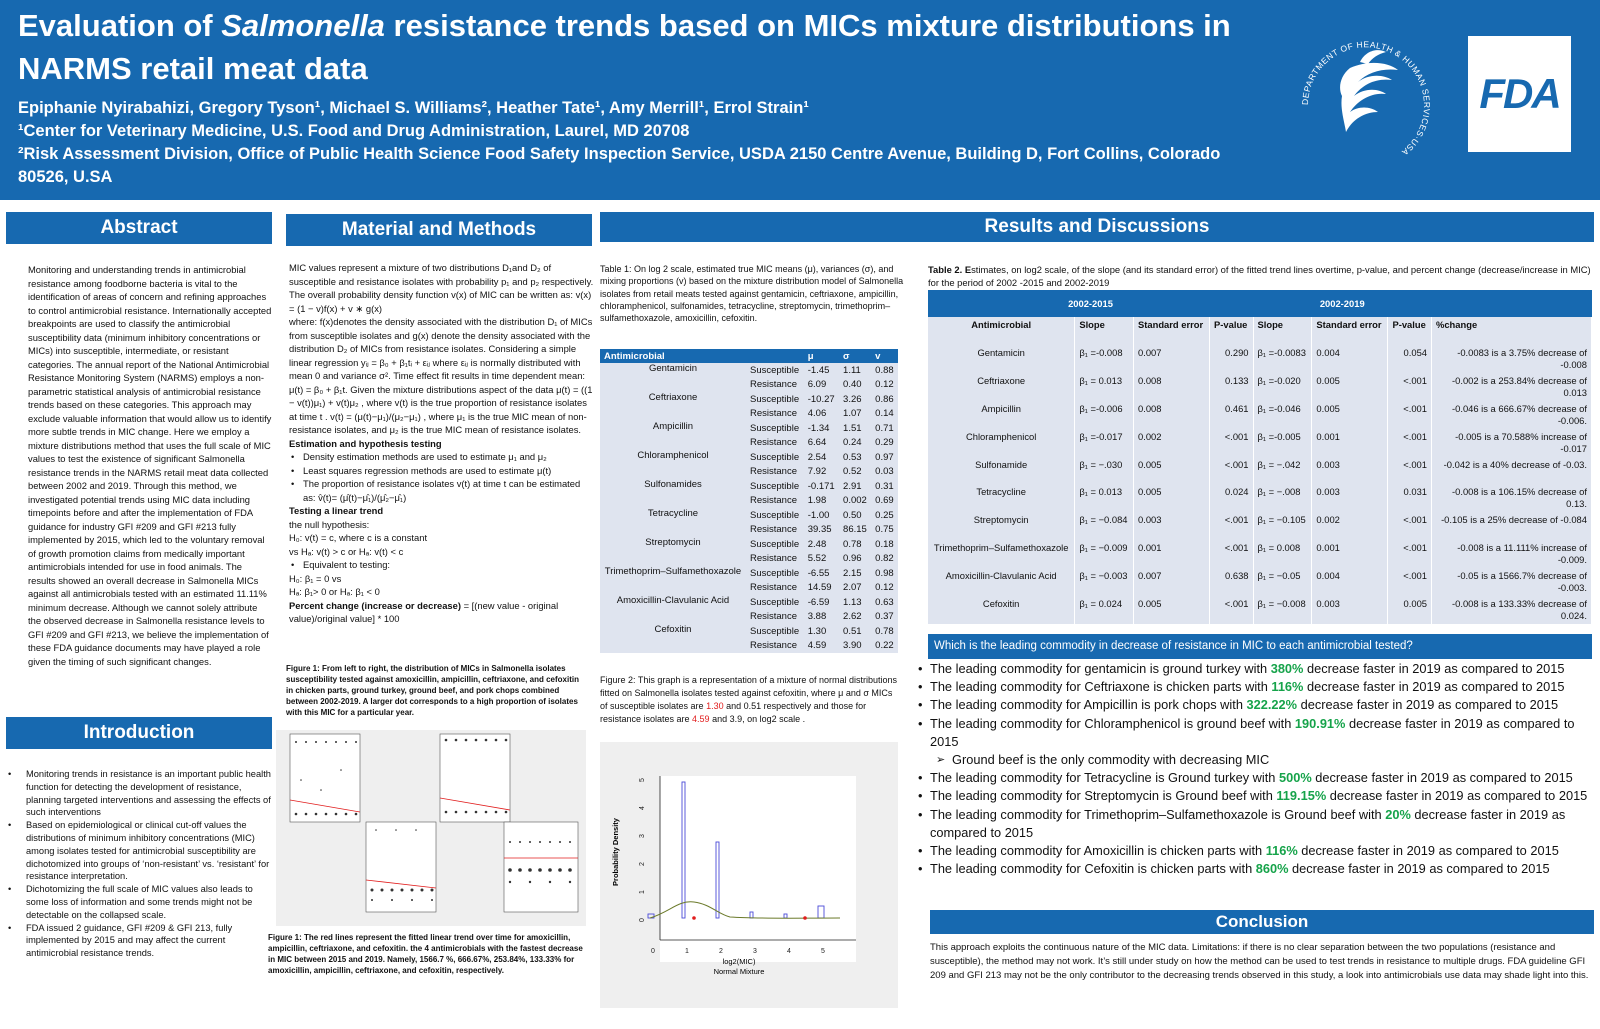  Describe the element at coordinates (884, 602) in the screenshot. I see `table1-cell: 0.63` at that location.